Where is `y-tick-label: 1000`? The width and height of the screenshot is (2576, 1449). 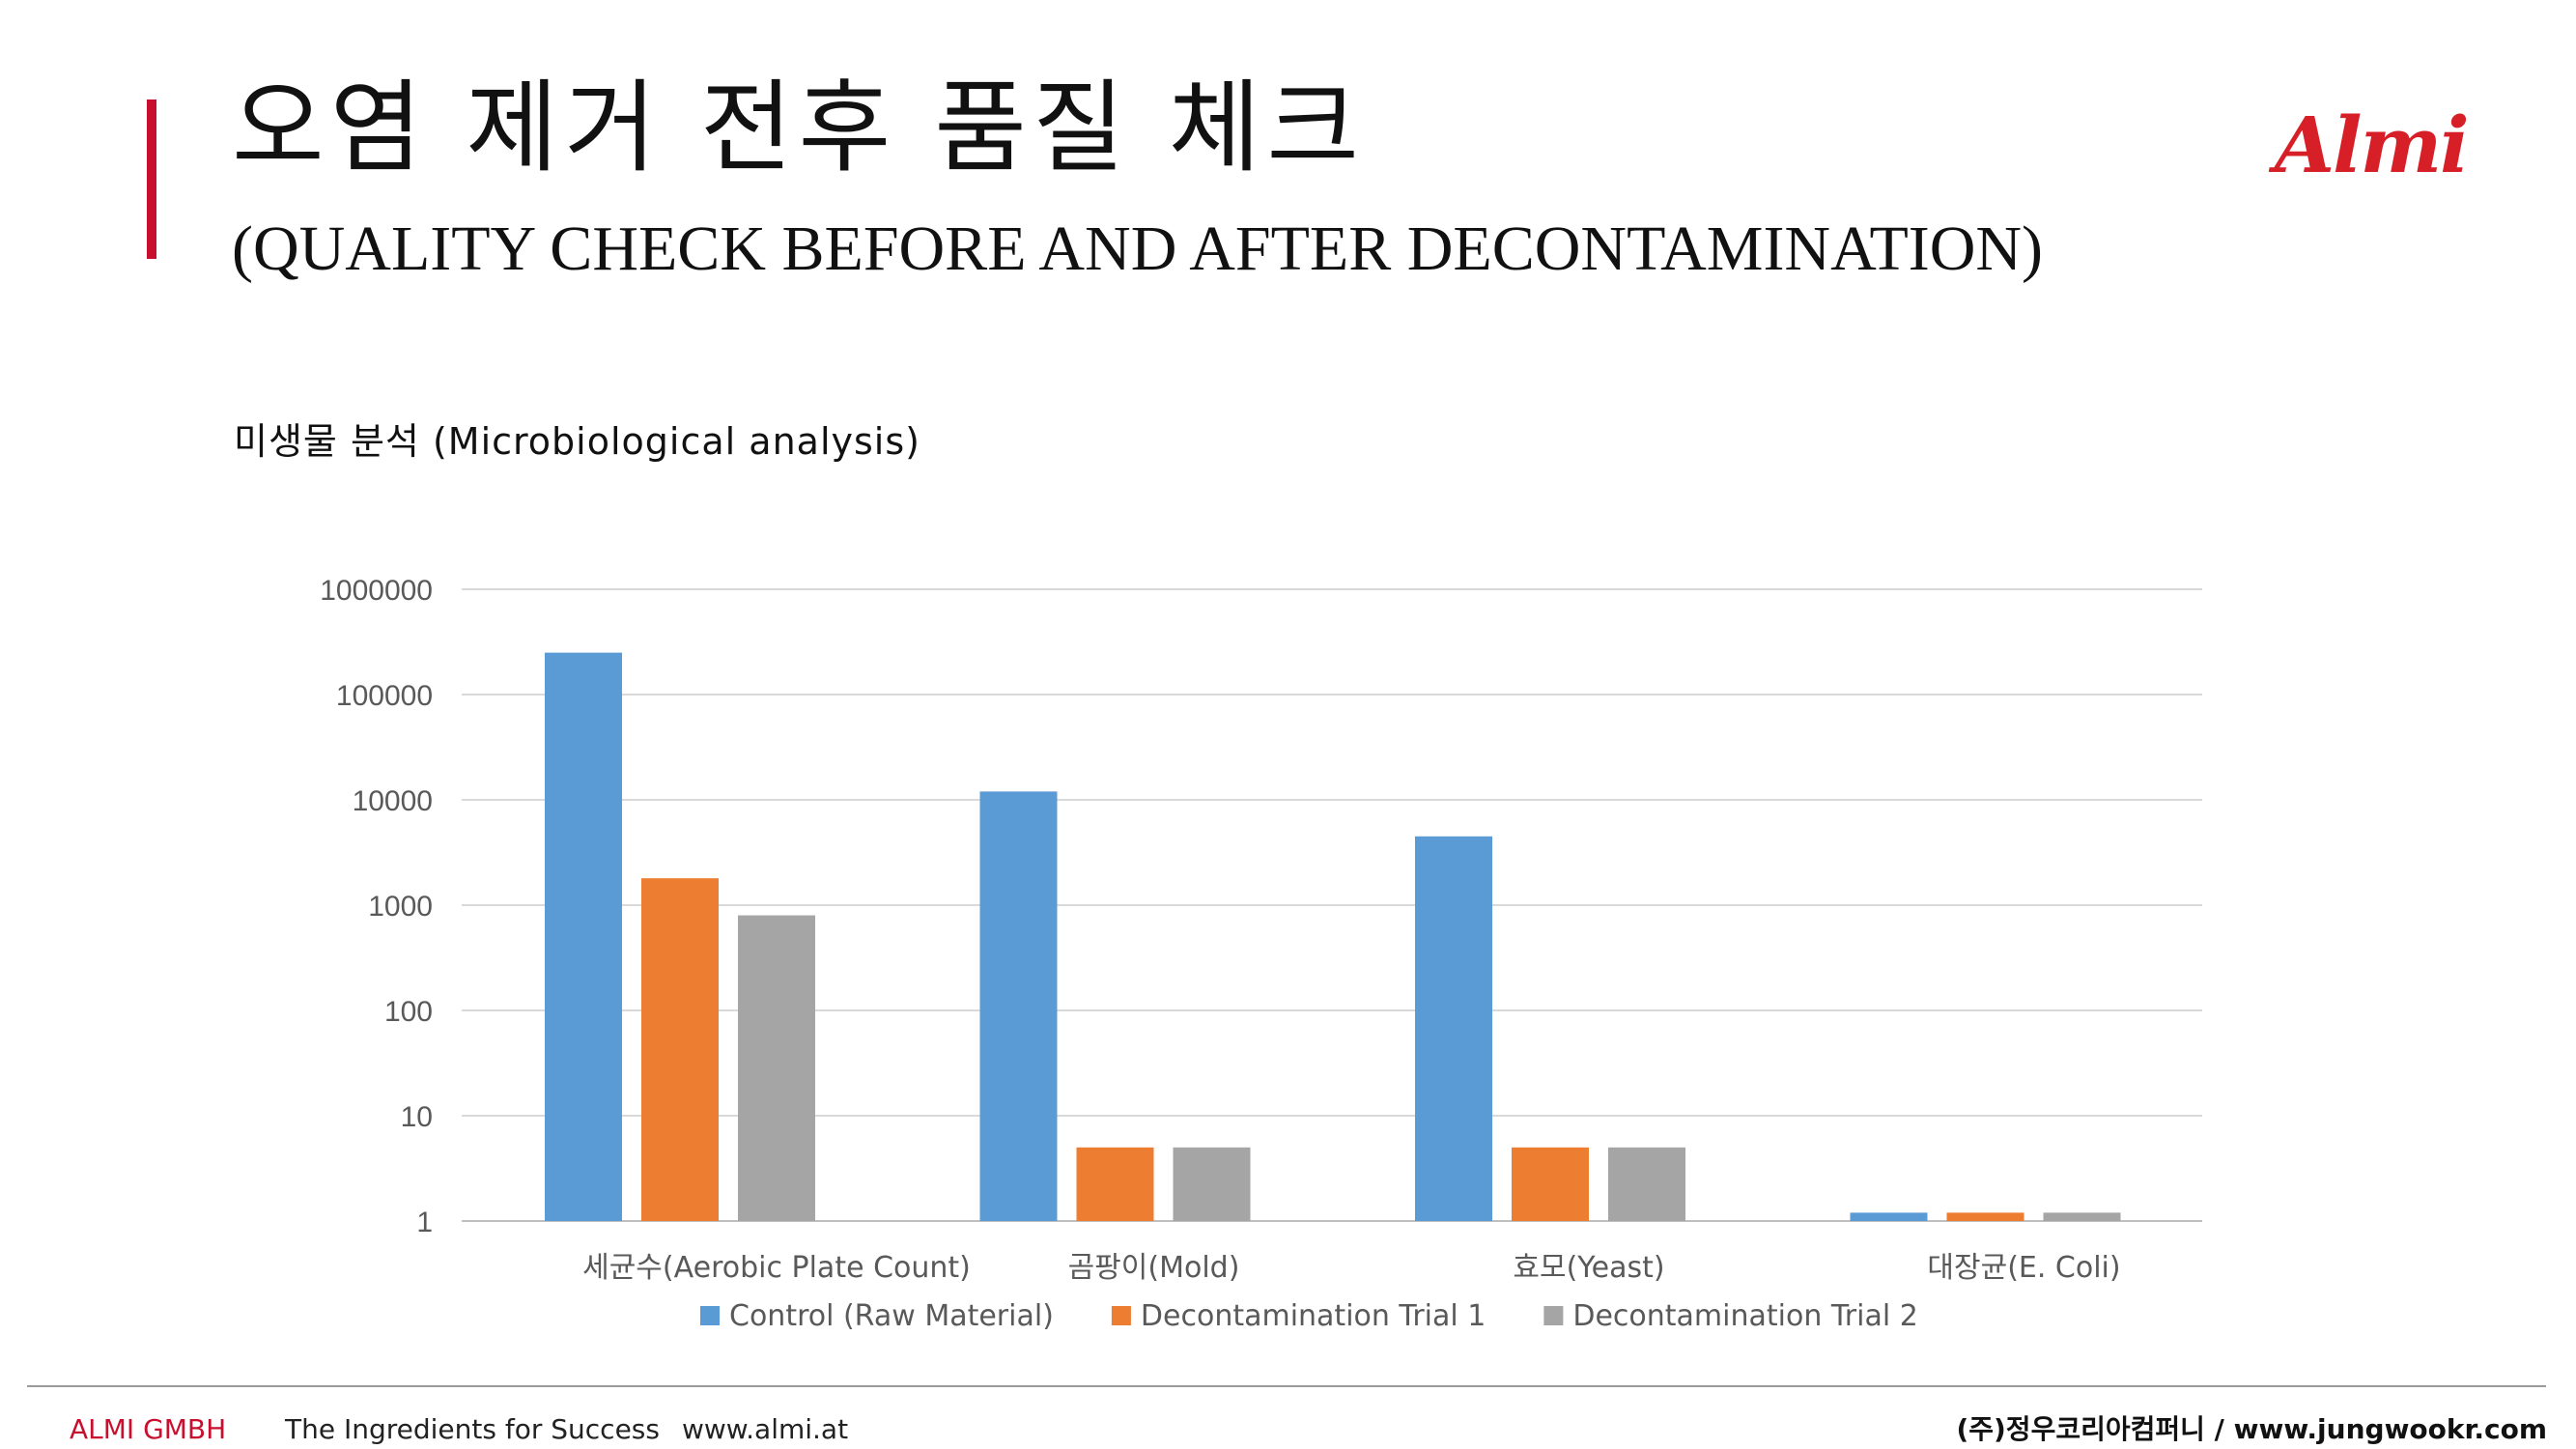
y-tick-label: 1000 is located at coordinates (400, 907).